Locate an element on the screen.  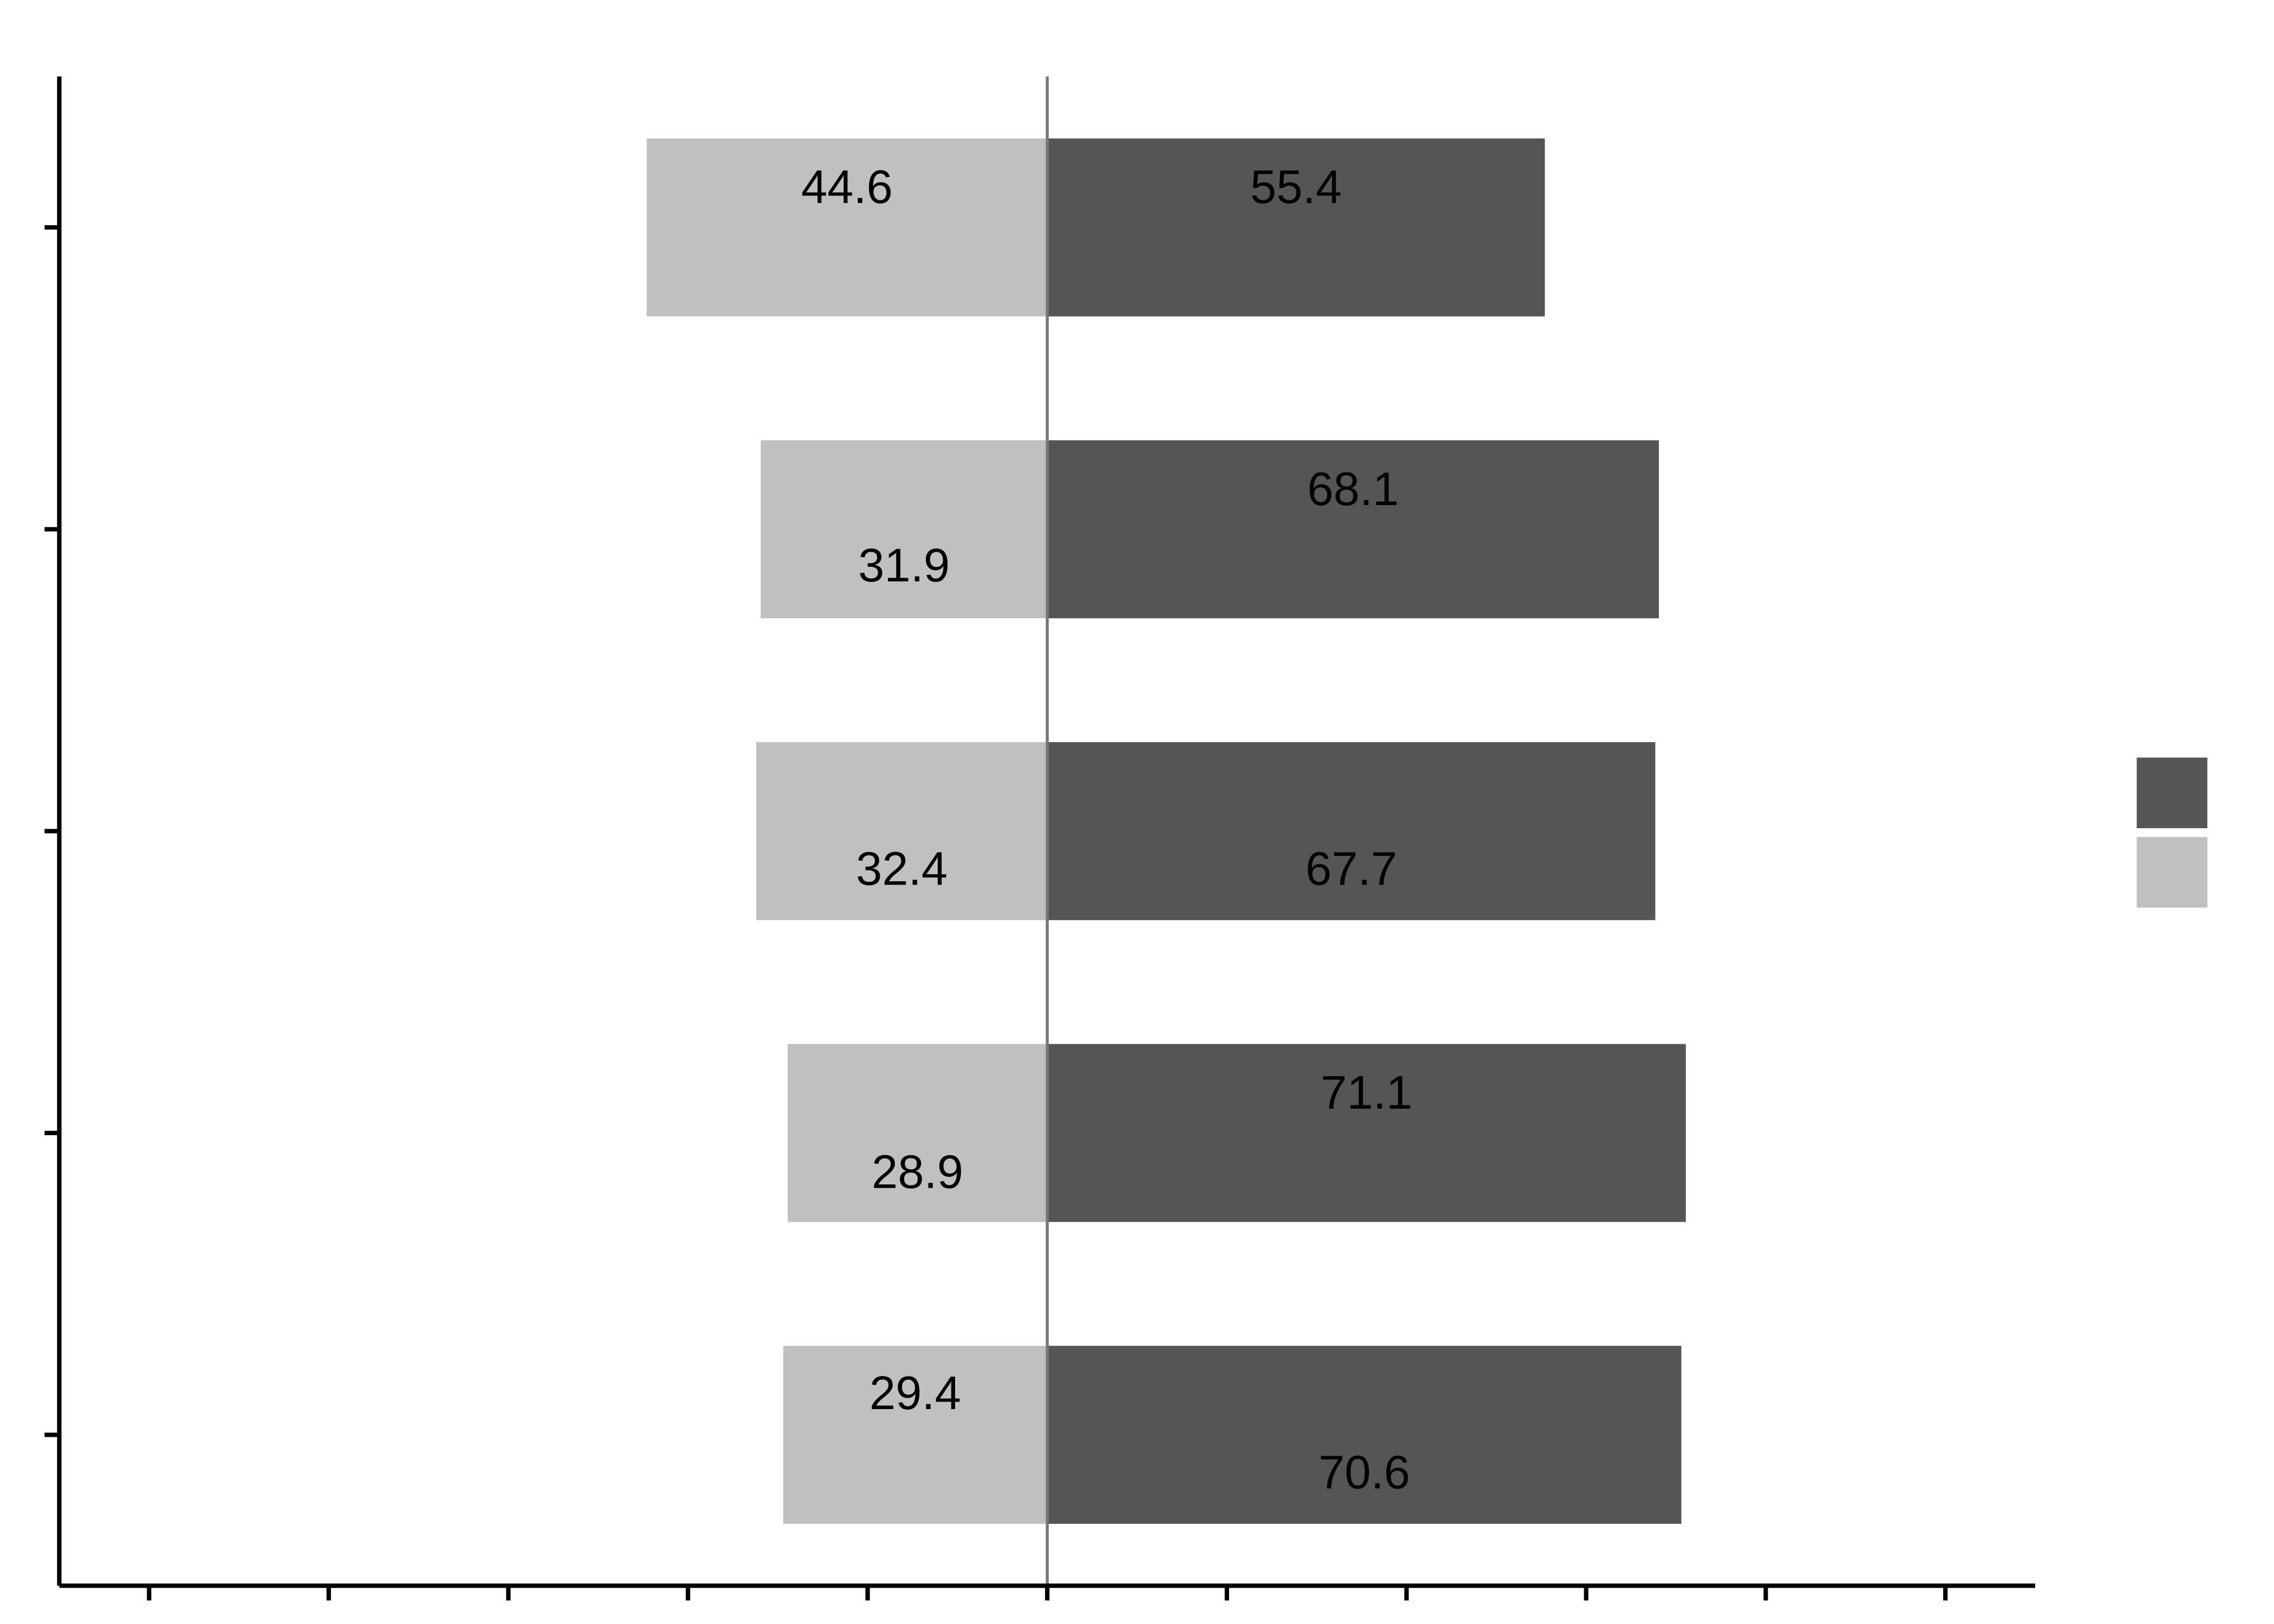
value-label: 68.1 is located at coordinates (1353, 489).